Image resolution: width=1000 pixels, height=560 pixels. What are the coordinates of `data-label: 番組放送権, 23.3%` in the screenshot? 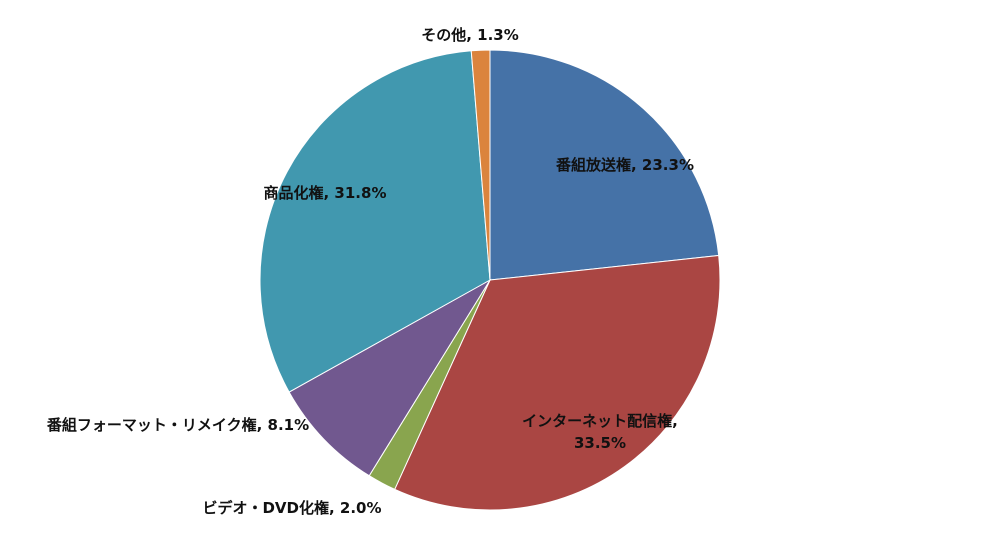 It's located at (625, 165).